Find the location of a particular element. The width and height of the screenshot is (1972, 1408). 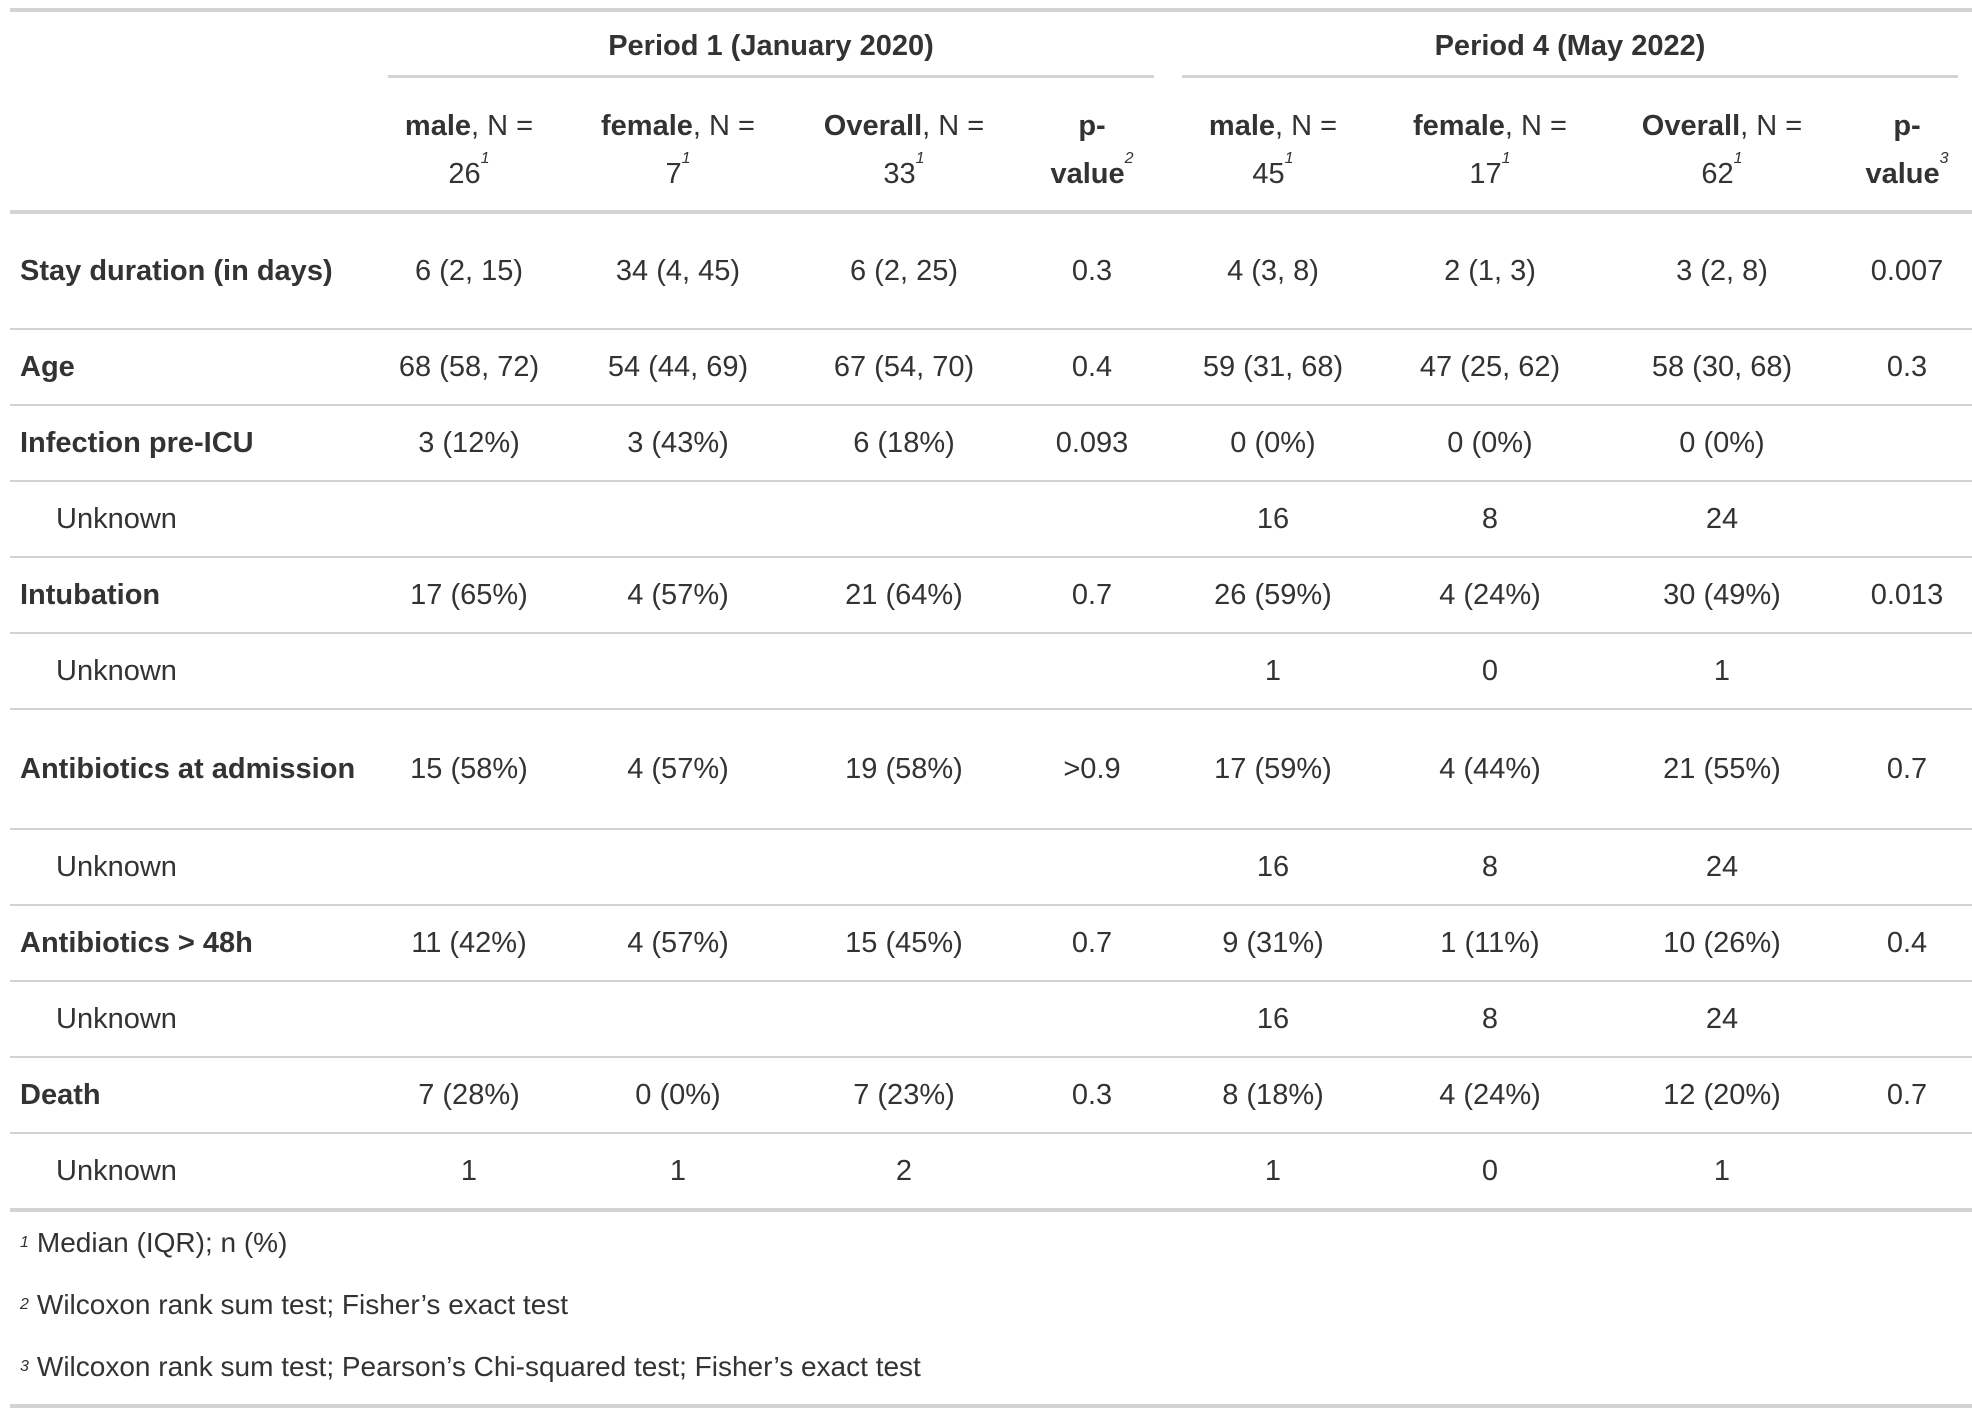

table-cell: 47 (25, 62) is located at coordinates (1490, 367).